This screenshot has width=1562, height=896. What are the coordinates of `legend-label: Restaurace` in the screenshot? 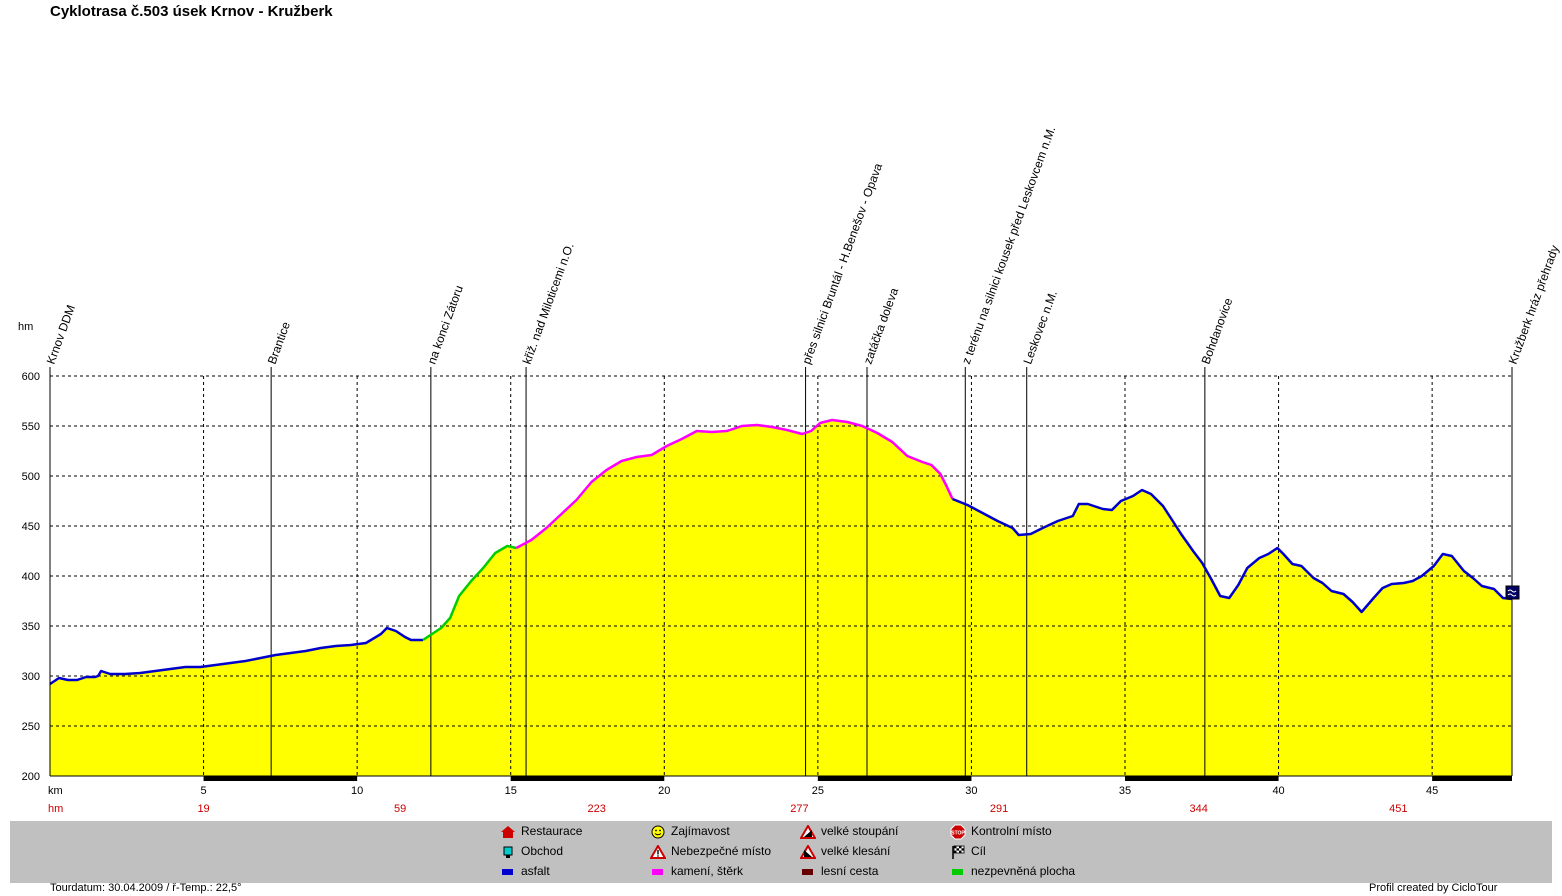 It's located at (552, 831).